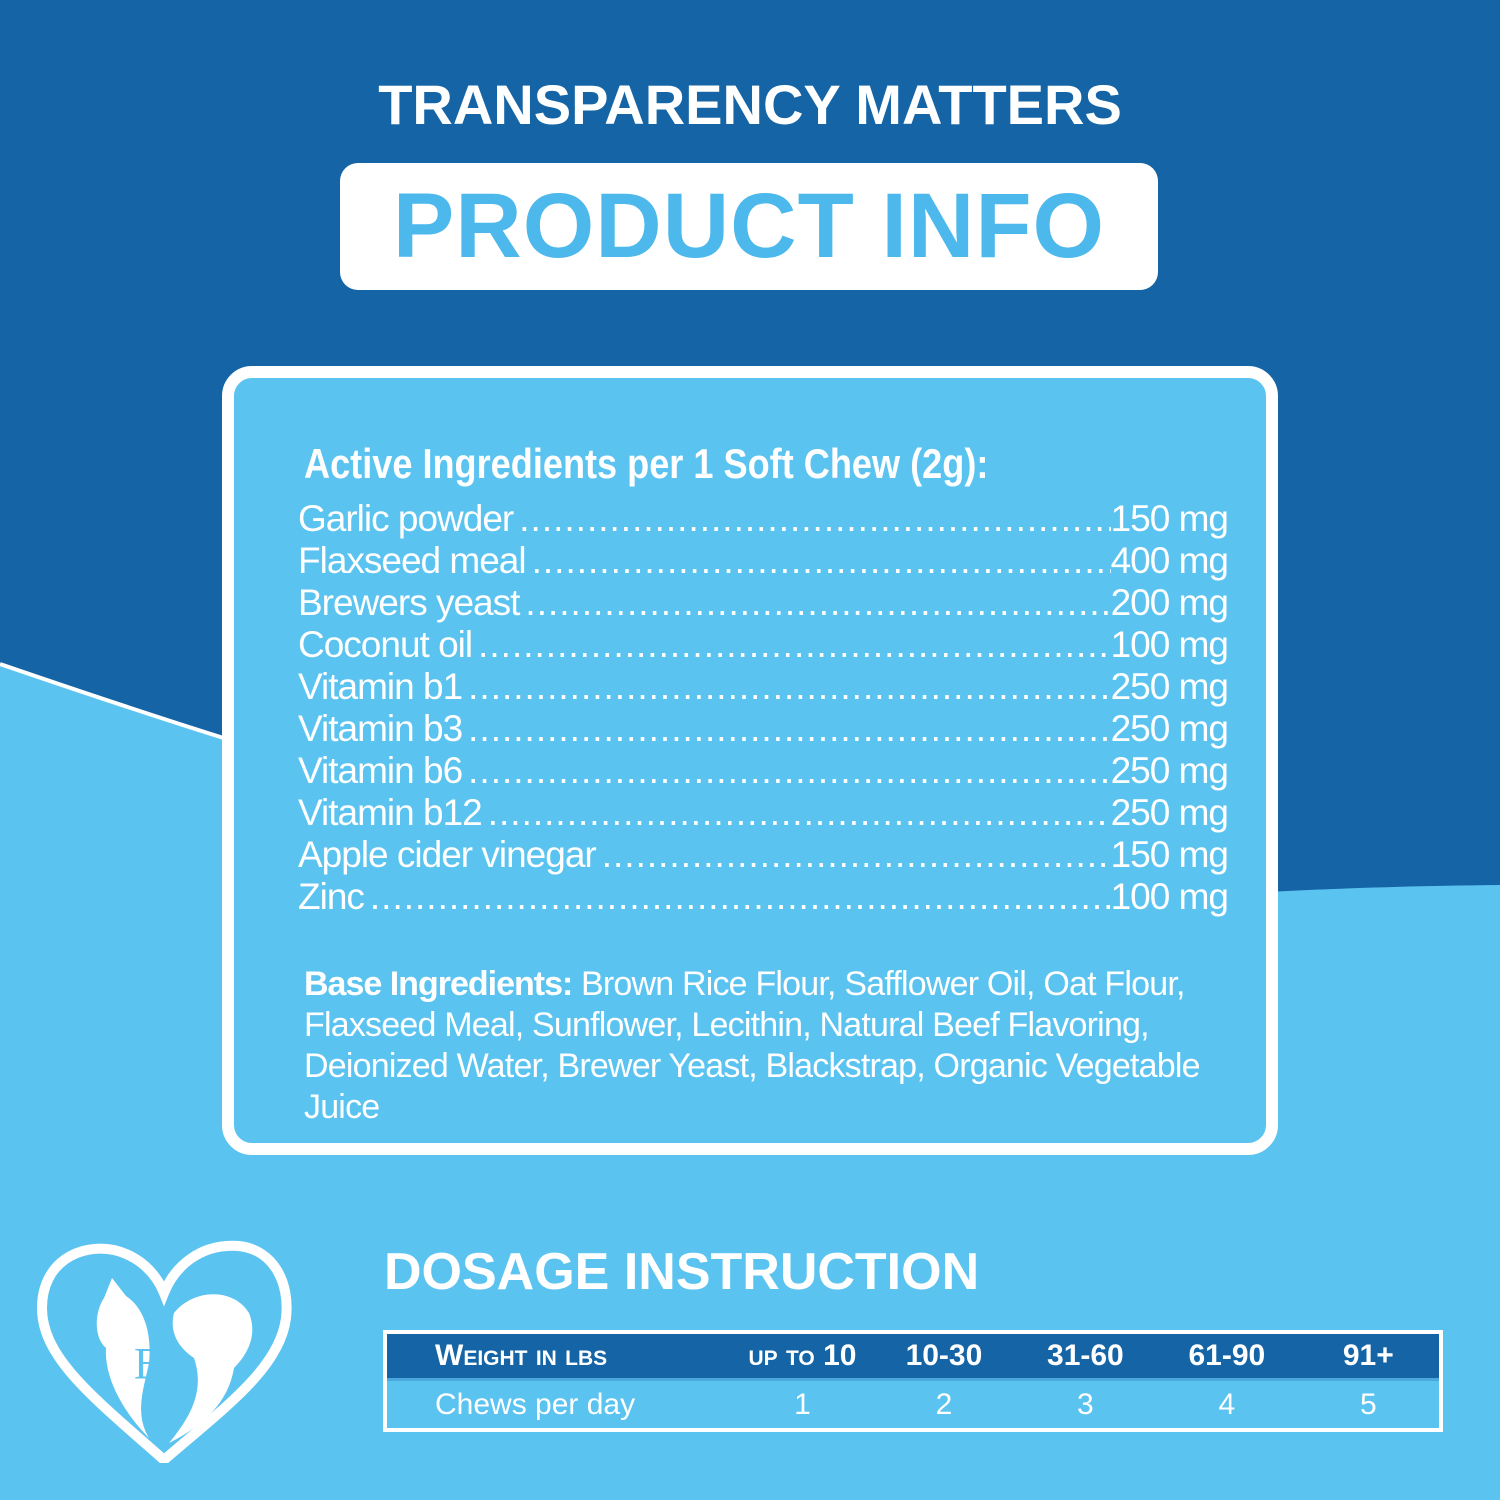 The height and width of the screenshot is (1500, 1500). Describe the element at coordinates (1085, 1355) in the screenshot. I see `weight-cell: 31-60` at that location.